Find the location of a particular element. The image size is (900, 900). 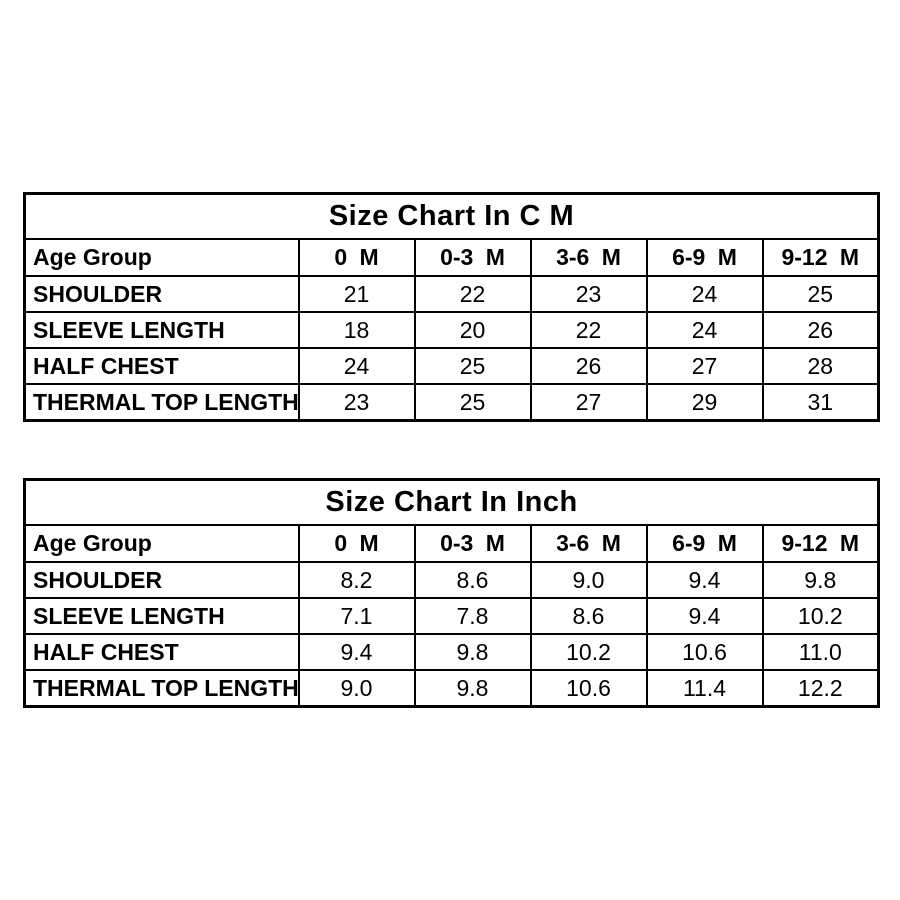

table-row: HALF CHEST 9.4 9.8 10.2 10.6 11.0 is located at coordinates (451, 652).